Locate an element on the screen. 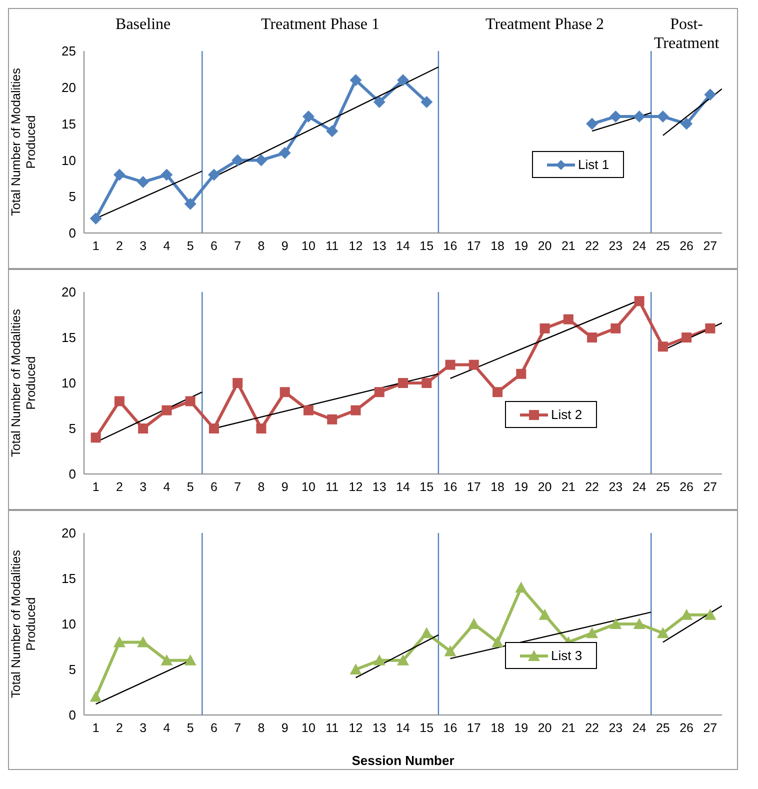 Image resolution: width=758 pixels, height=789 pixels. x-tick-label: 26 is located at coordinates (687, 727).